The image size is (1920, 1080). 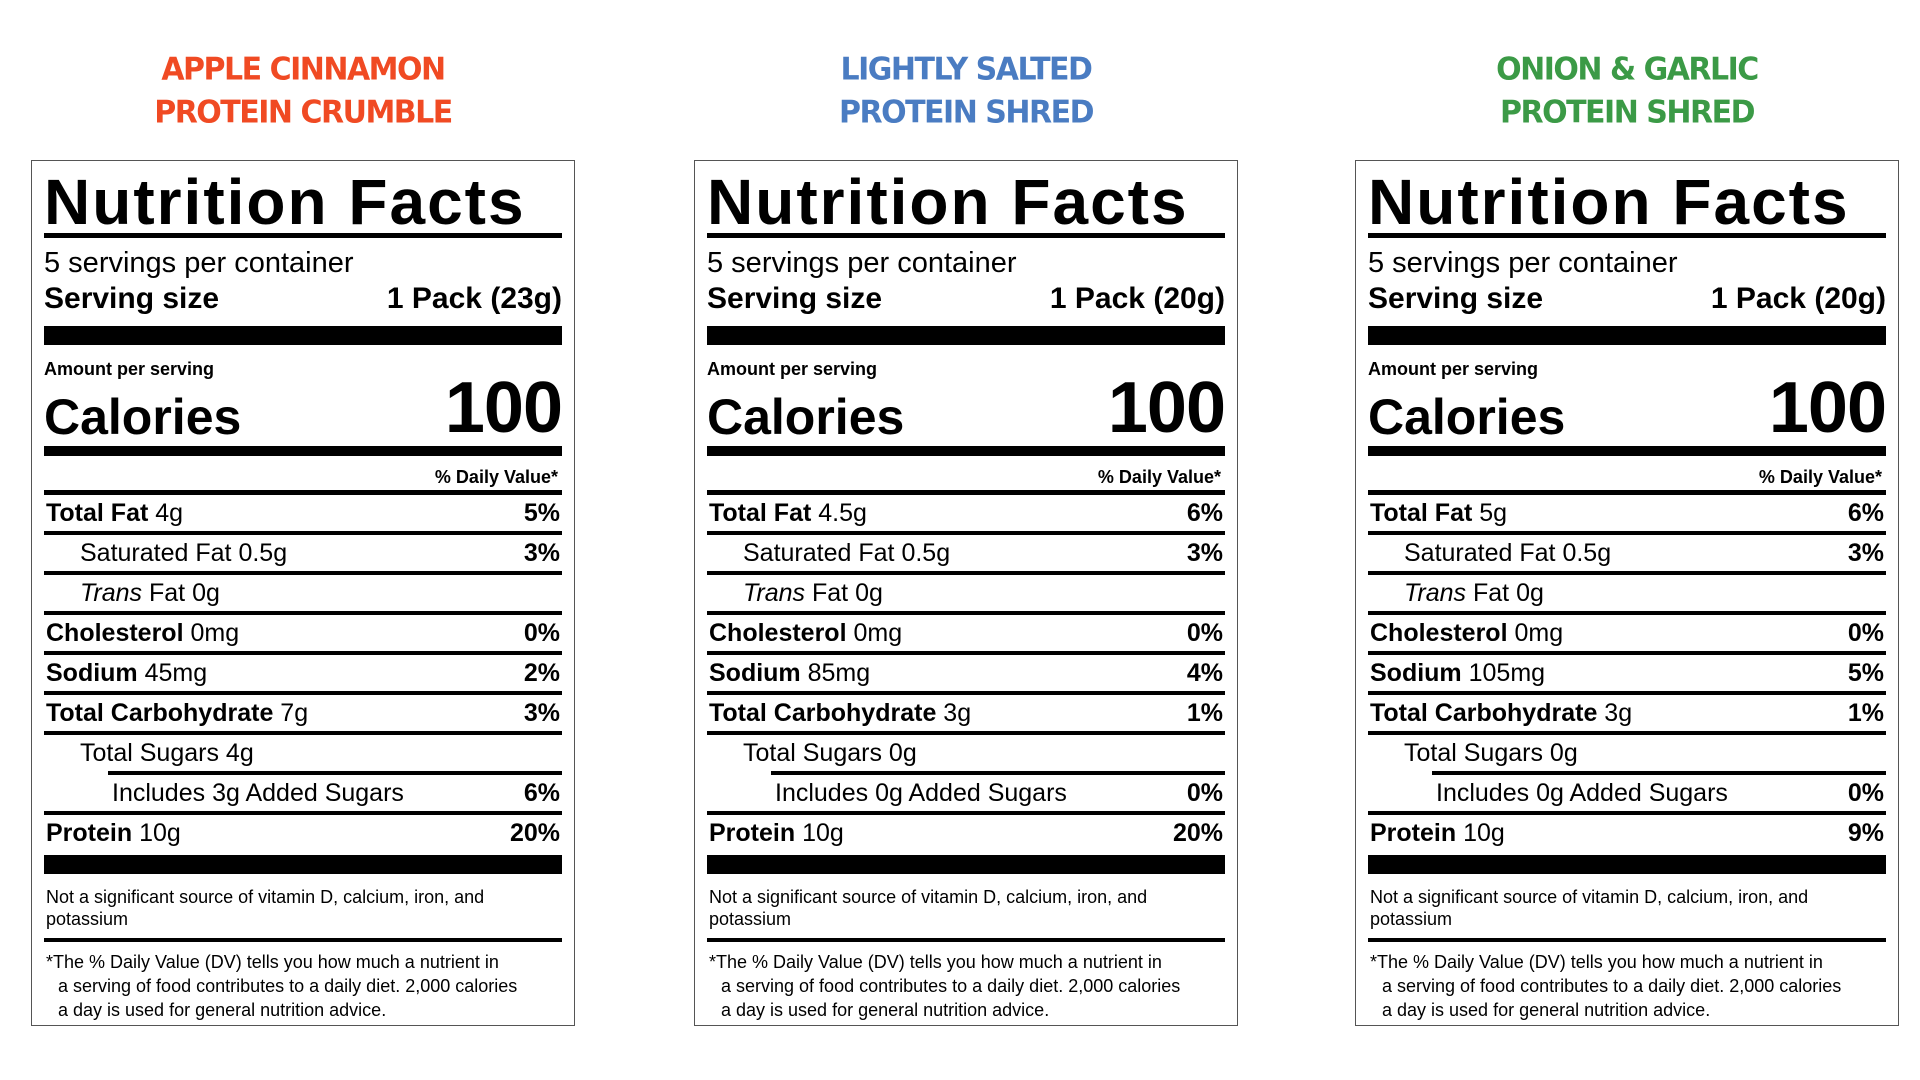 I want to click on product-name: ONION & GARLIC PROTEIN SHRED, so click(x=1627, y=91).